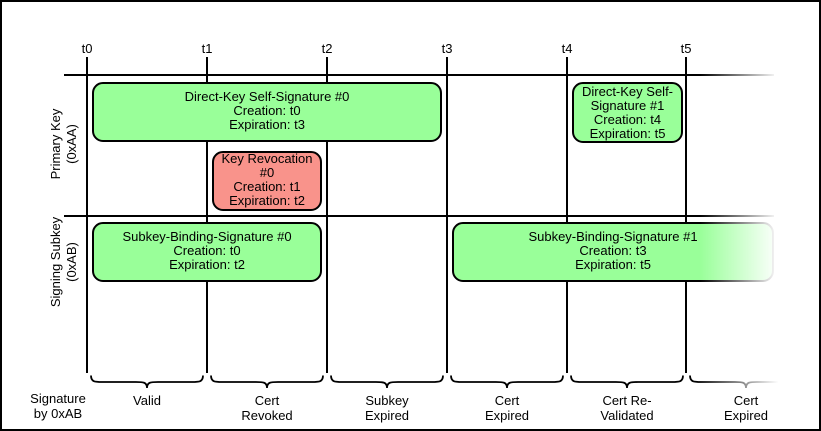  I want to click on interval-label-valid: Valid, so click(147, 400).